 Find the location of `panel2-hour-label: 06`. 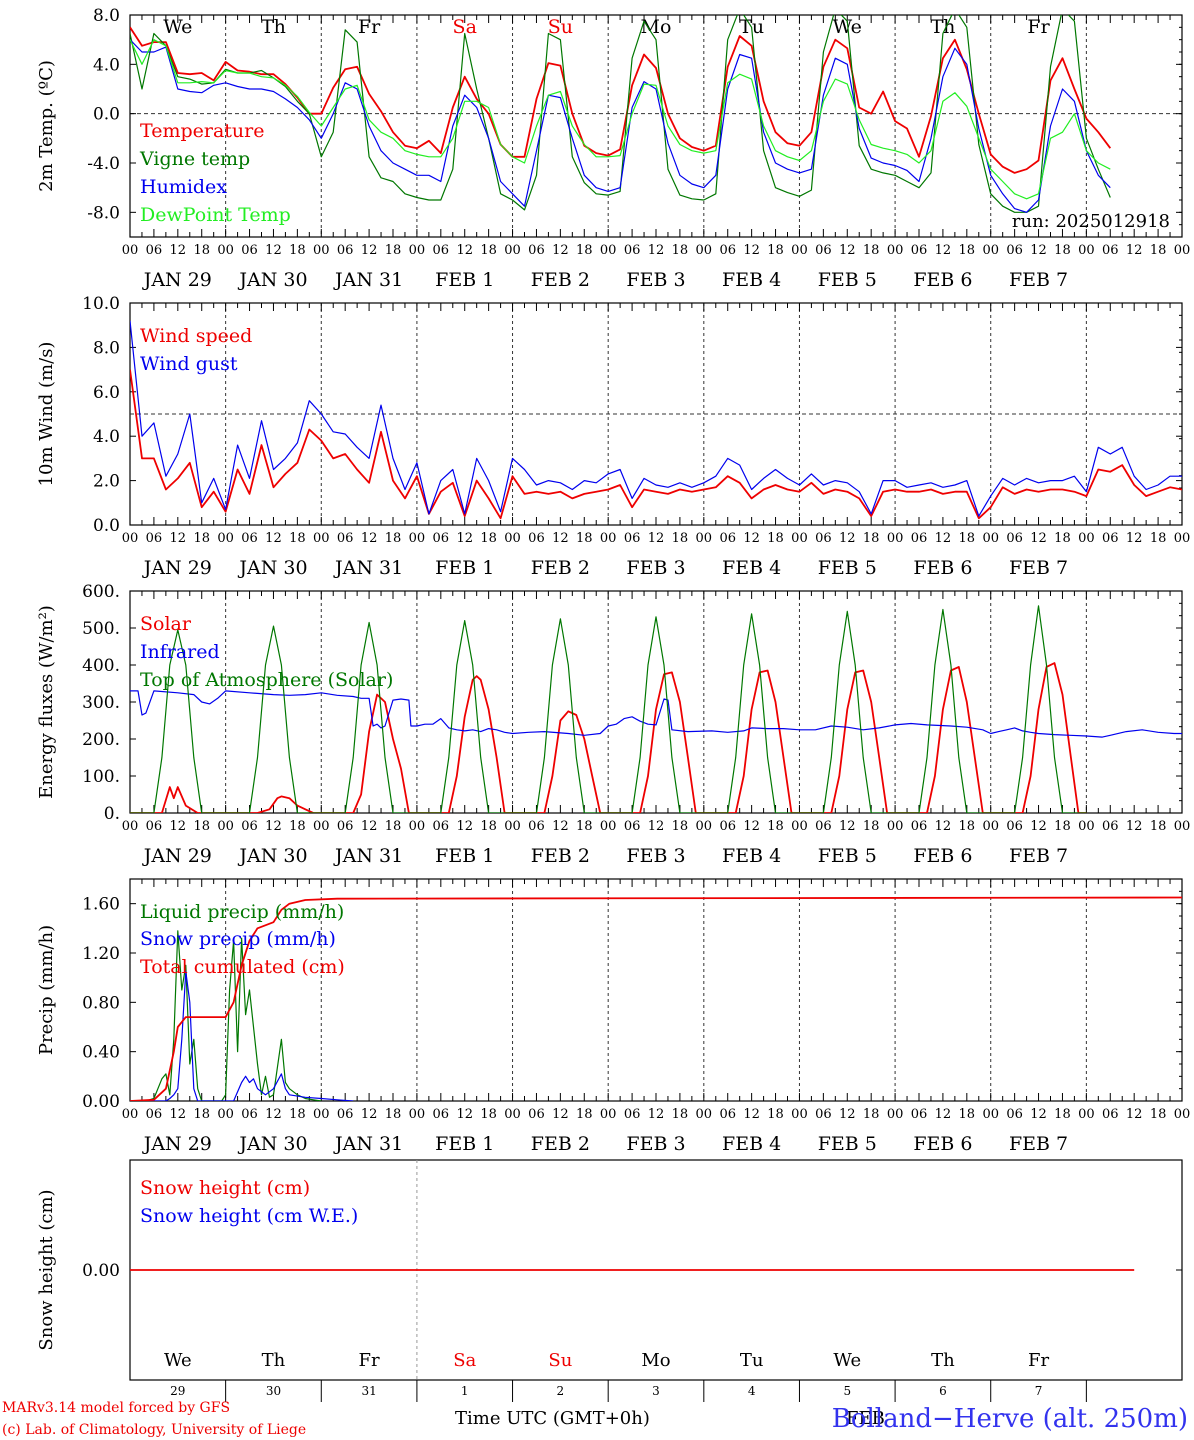

panel2-hour-label: 06 is located at coordinates (919, 538).